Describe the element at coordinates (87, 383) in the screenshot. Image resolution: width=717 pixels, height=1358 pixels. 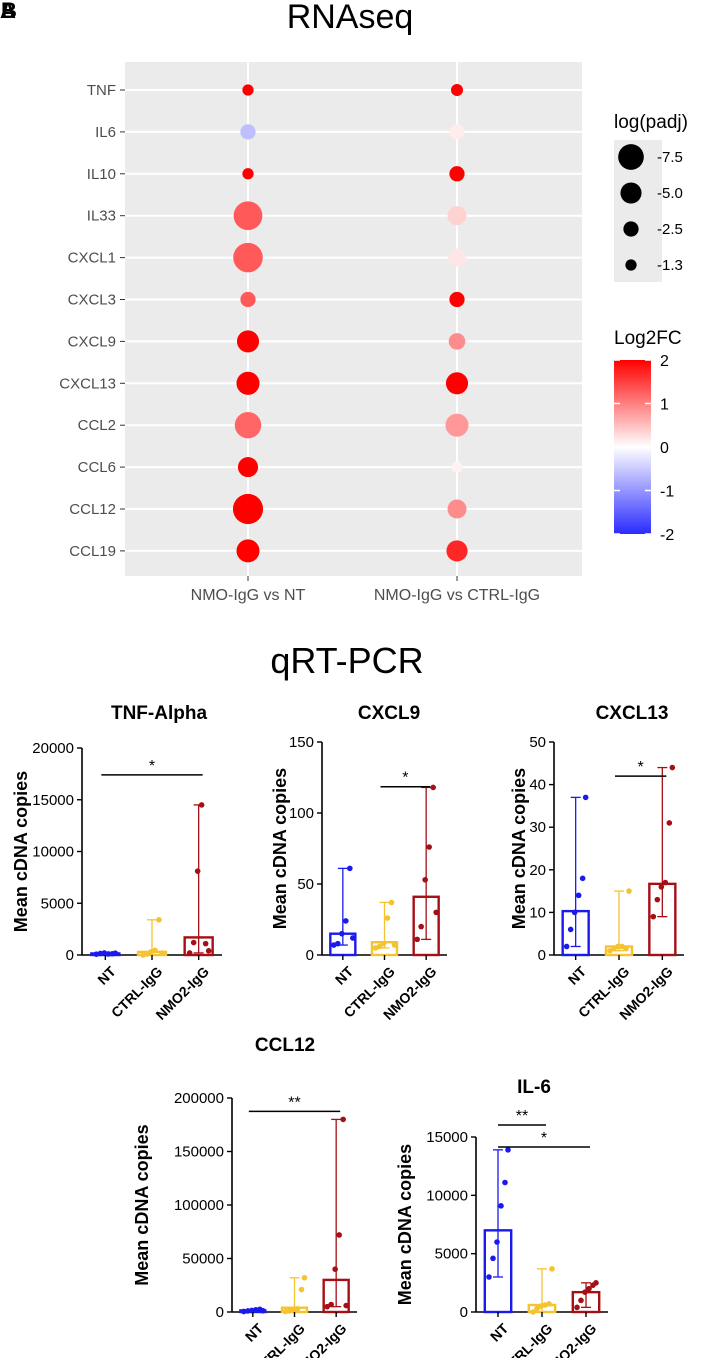
I see `gene-label: CXCL13` at that location.